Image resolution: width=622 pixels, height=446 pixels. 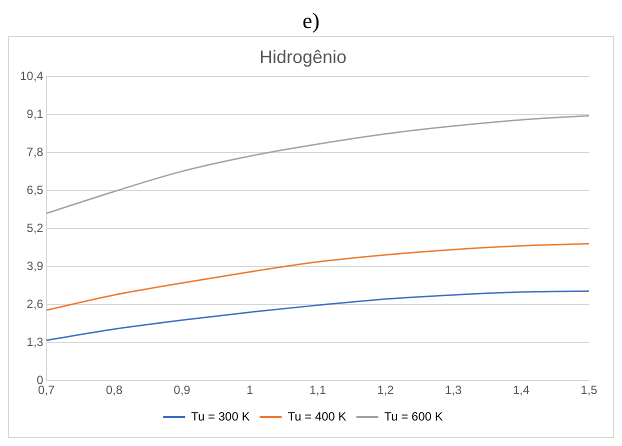 What do you see at coordinates (521, 390) in the screenshot?
I see `x-tick-label: 1,4` at bounding box center [521, 390].